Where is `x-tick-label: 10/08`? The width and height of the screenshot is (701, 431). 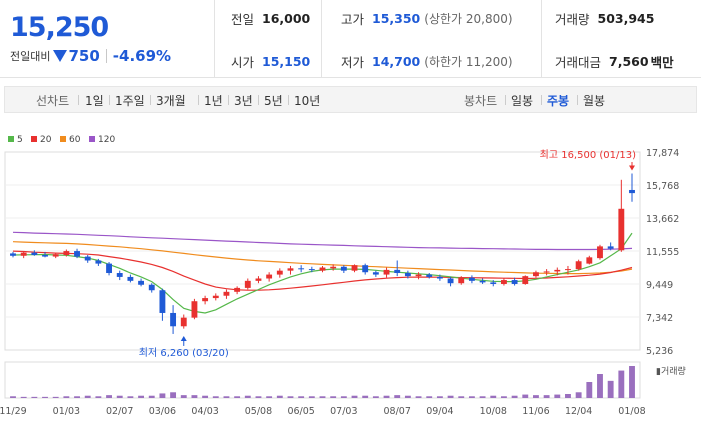 x-tick-label: 10/08 is located at coordinates (493, 411).